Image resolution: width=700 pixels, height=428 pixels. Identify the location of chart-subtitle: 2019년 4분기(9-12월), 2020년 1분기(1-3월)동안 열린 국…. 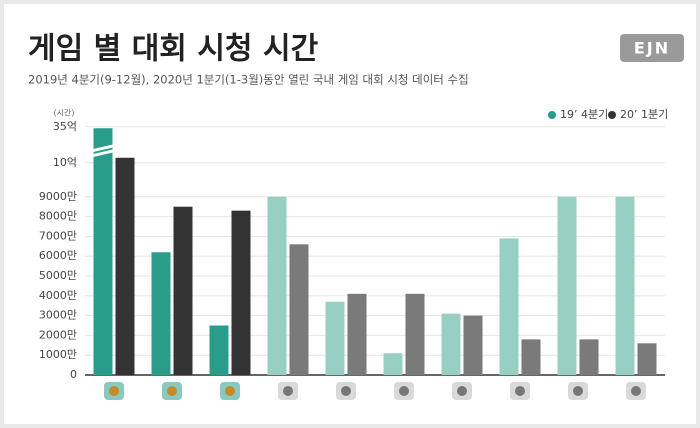
(248, 80).